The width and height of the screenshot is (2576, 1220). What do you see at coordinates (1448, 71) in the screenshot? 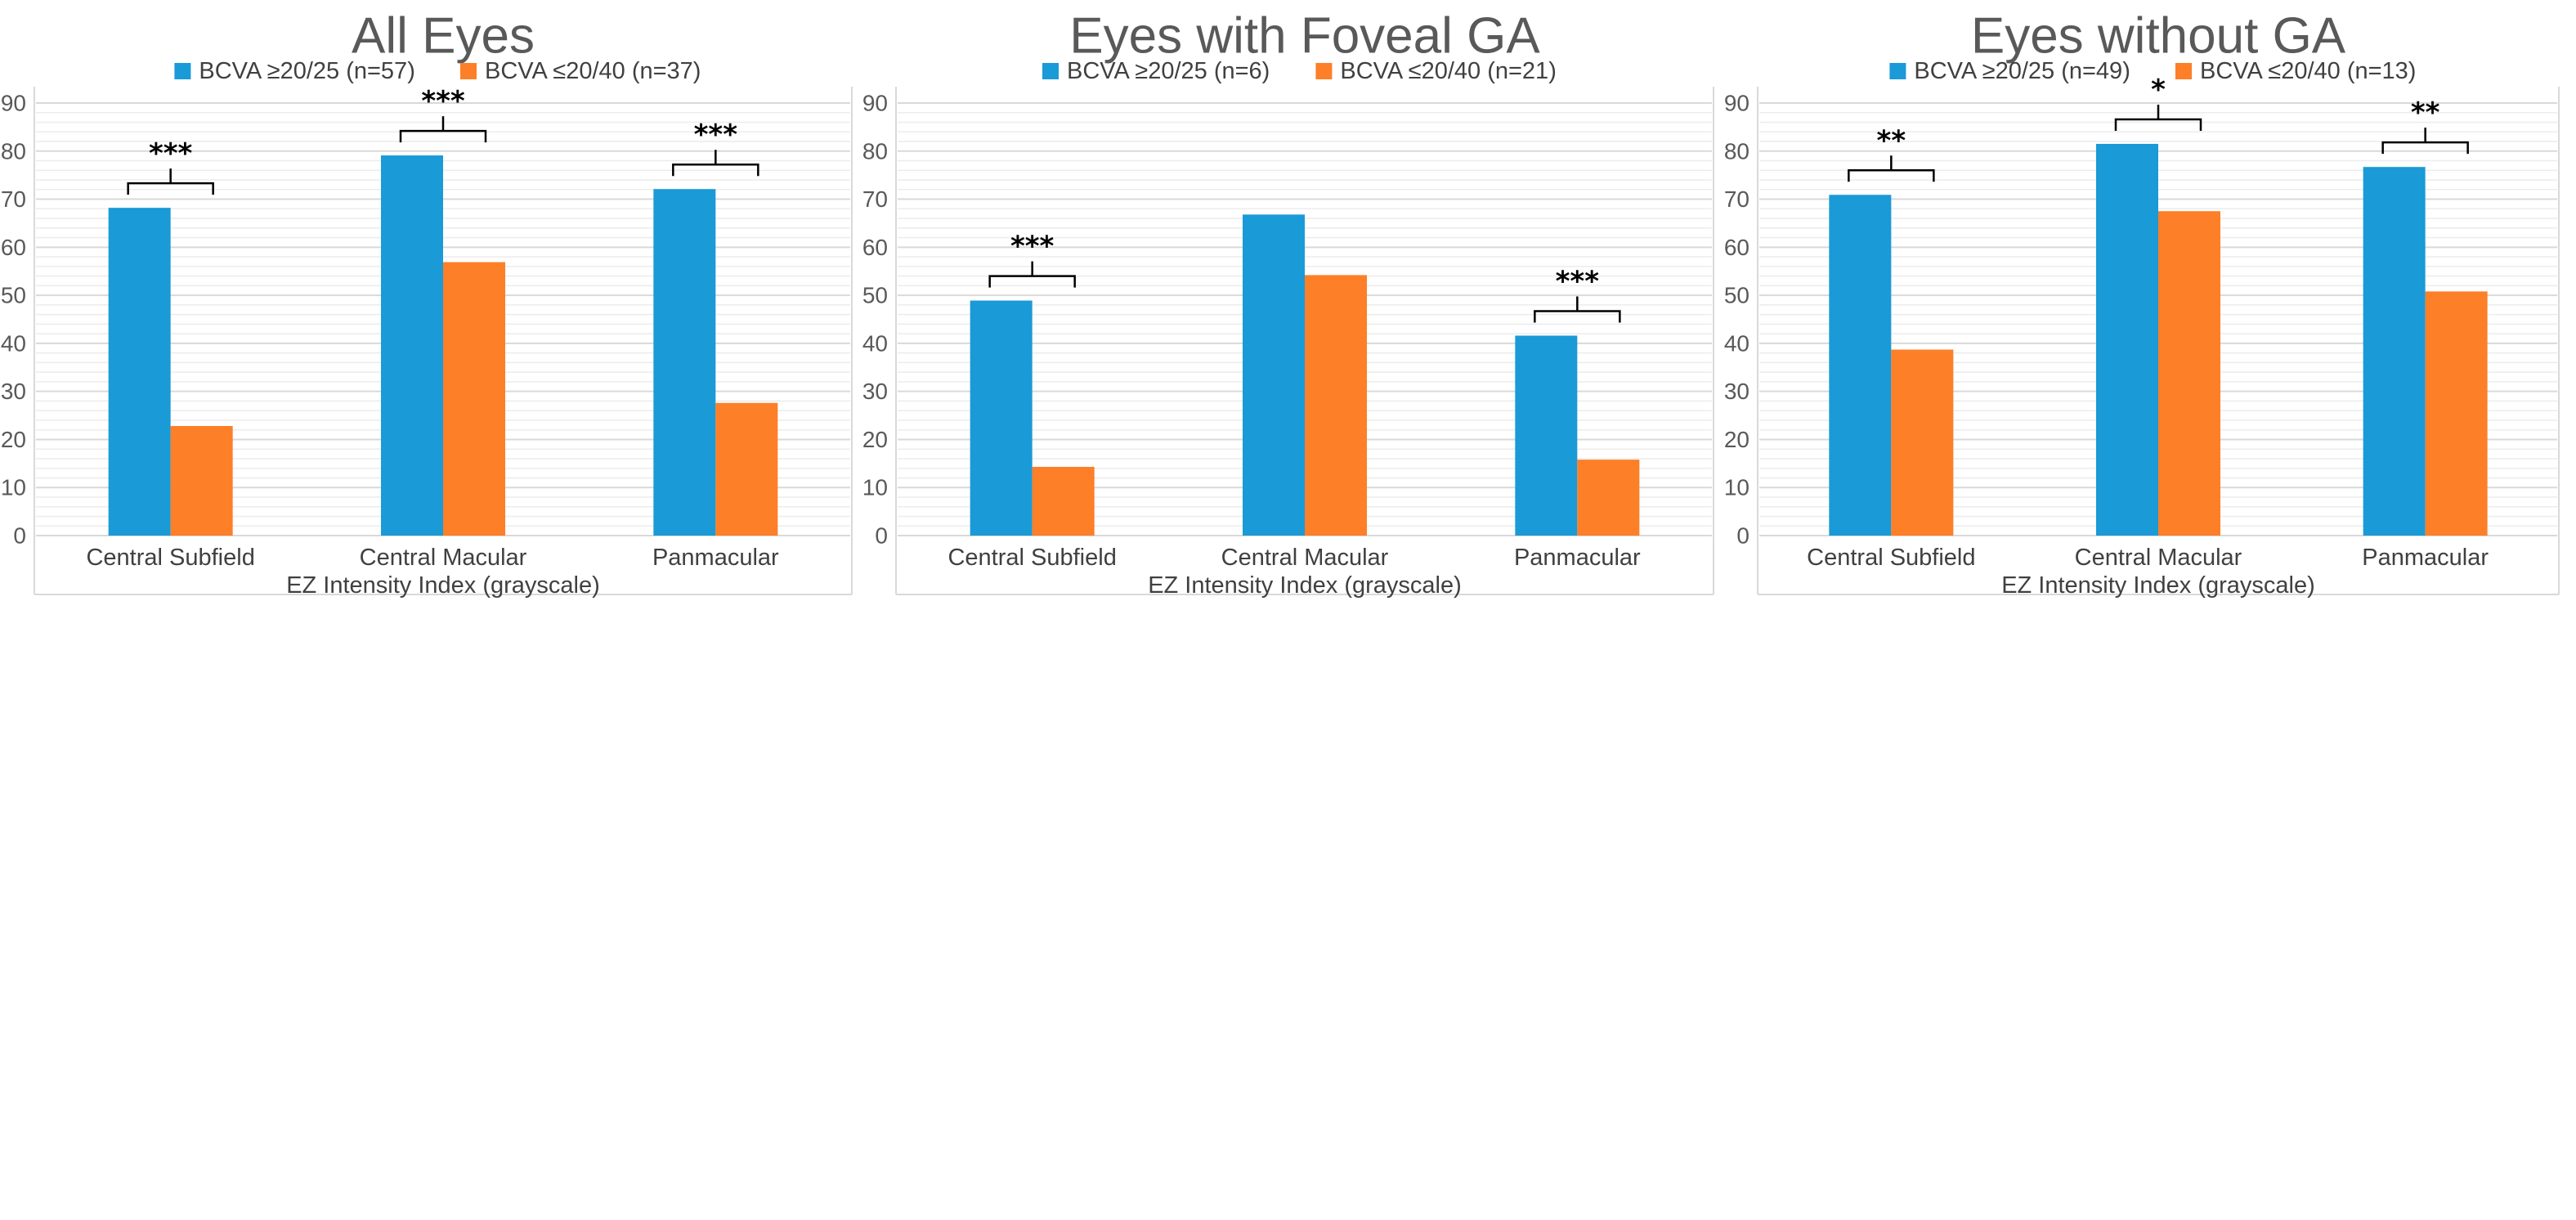
I see `legend-label-2: BCVA ≤20/40 (n=21)` at bounding box center [1448, 71].